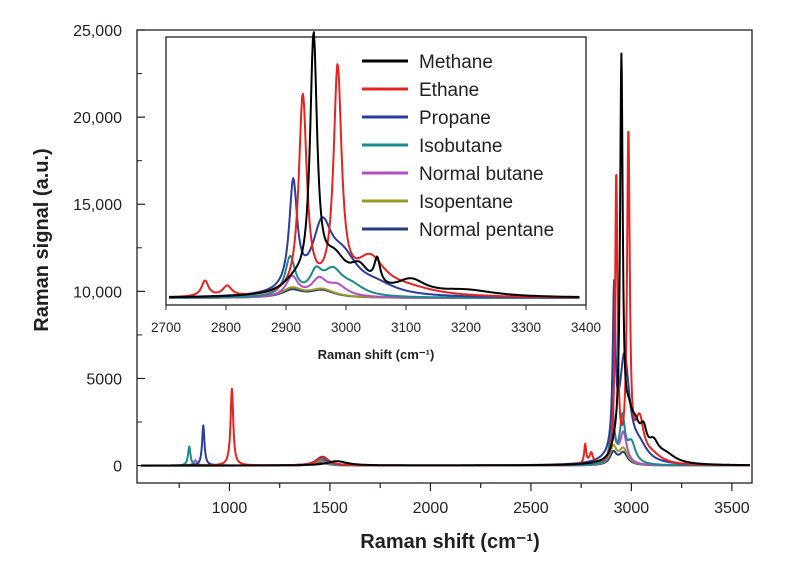  Describe the element at coordinates (376, 320) in the screenshot. I see `inset-x-axis: 2700 2800 2900 3000 3100 3200 3300 3400` at that location.